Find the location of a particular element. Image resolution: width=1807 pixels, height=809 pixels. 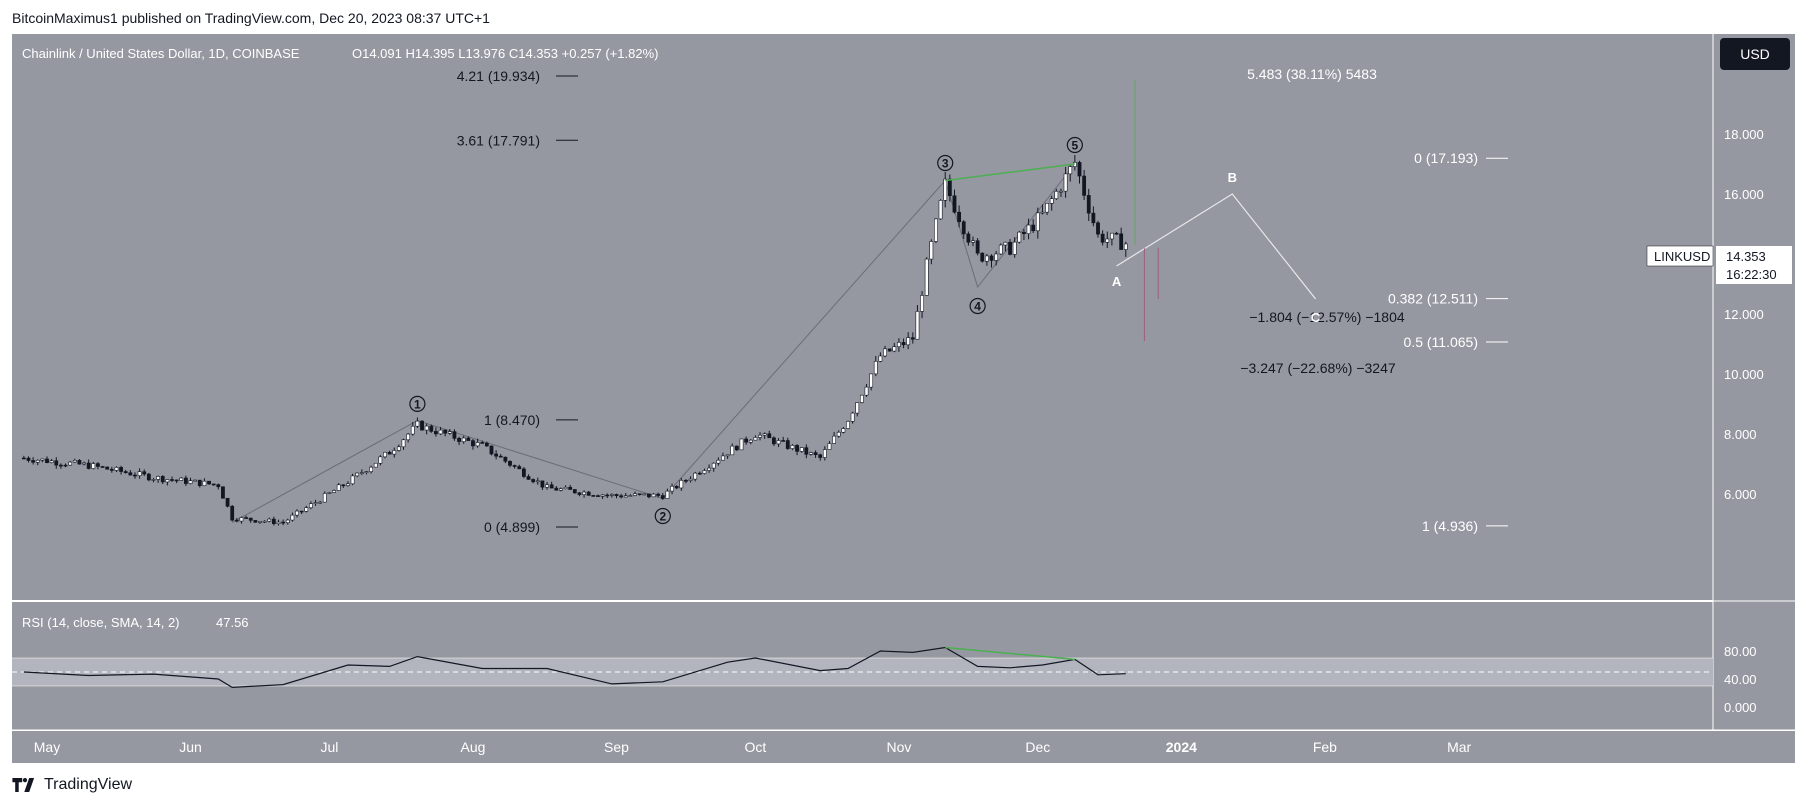

time-axis-tick: Aug is located at coordinates (472, 747).